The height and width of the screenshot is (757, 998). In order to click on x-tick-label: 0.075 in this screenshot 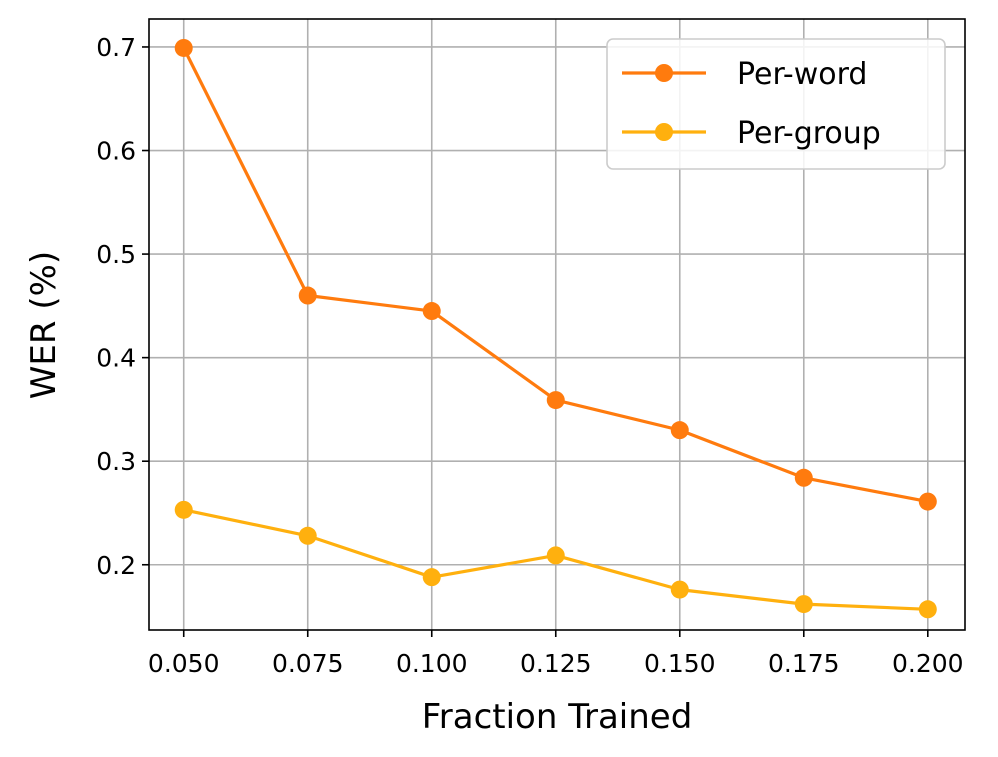, I will do `click(308, 663)`.